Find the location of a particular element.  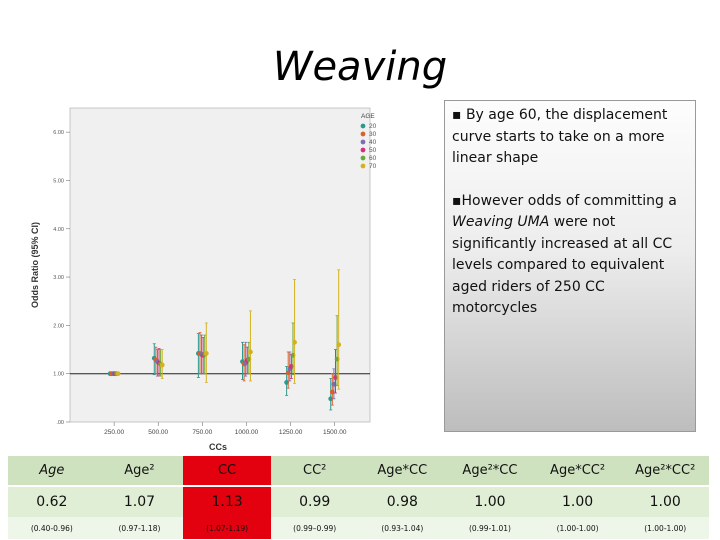

legend-label: 30 is located at coordinates (373, 134).